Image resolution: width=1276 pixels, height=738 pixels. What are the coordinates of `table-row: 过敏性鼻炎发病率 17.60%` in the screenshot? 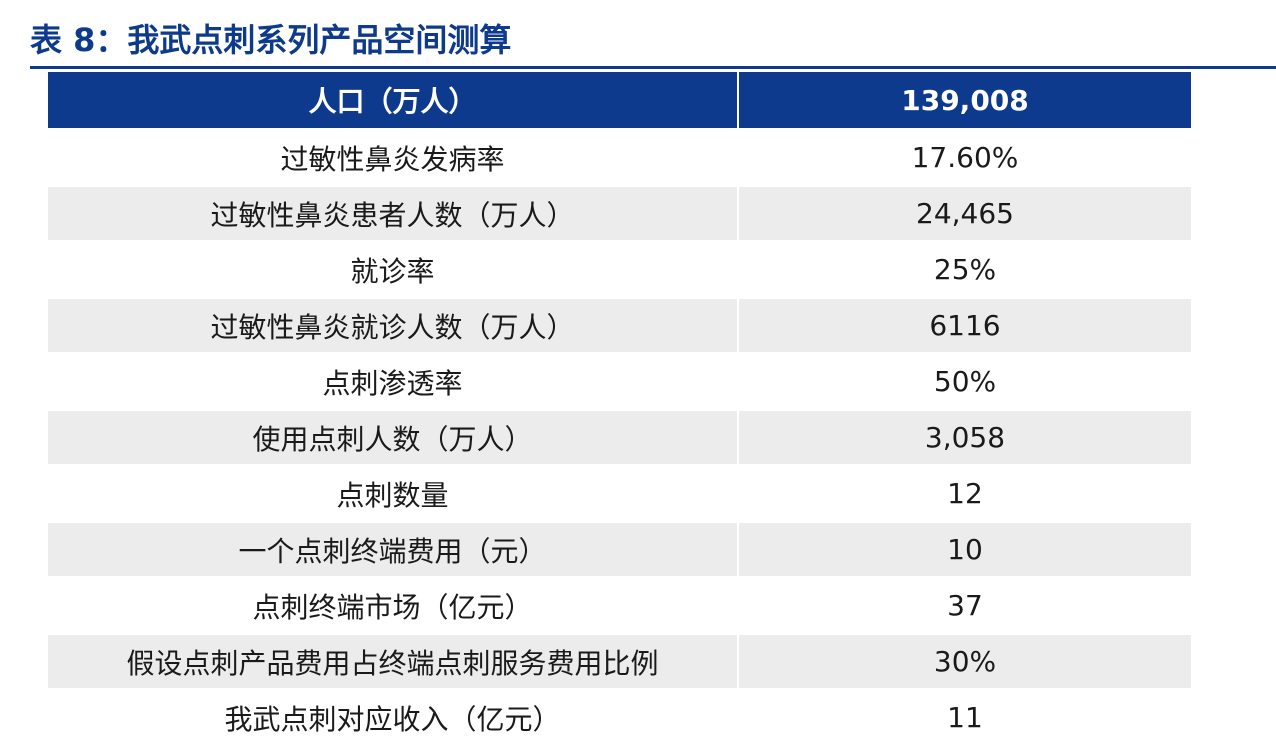 It's located at (619, 158).